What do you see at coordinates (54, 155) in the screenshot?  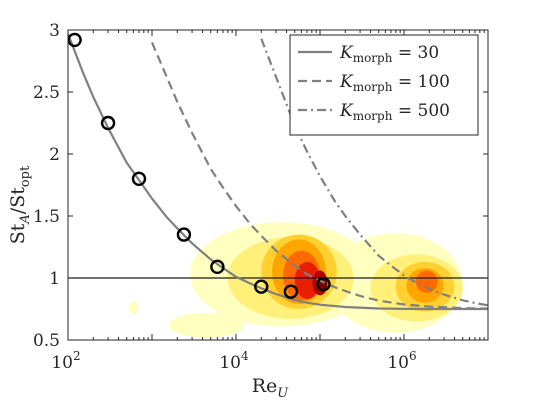 I see `y-tick-label: 2` at bounding box center [54, 155].